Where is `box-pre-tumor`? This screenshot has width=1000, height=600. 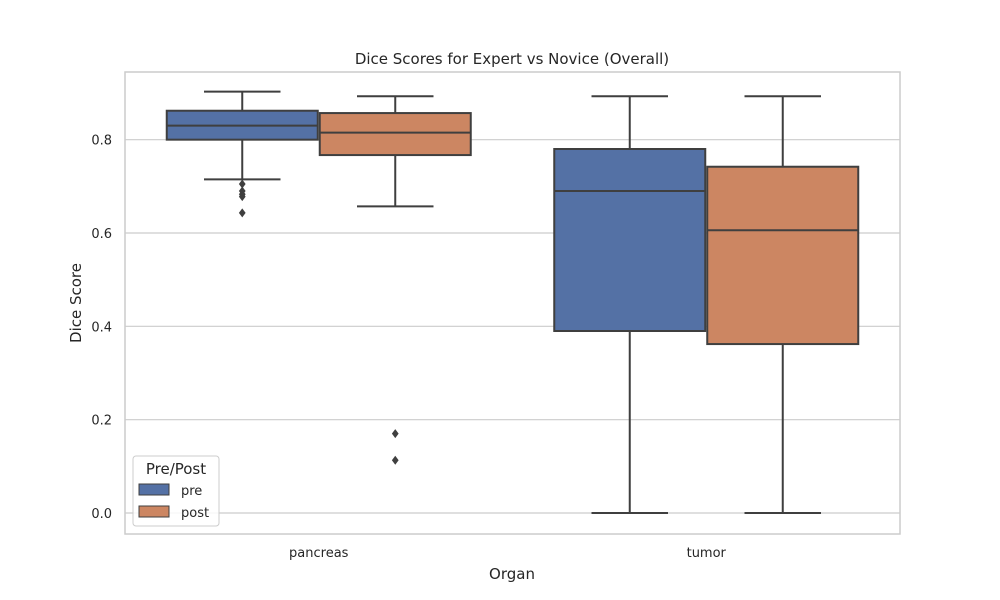
box-pre-tumor is located at coordinates (630, 304).